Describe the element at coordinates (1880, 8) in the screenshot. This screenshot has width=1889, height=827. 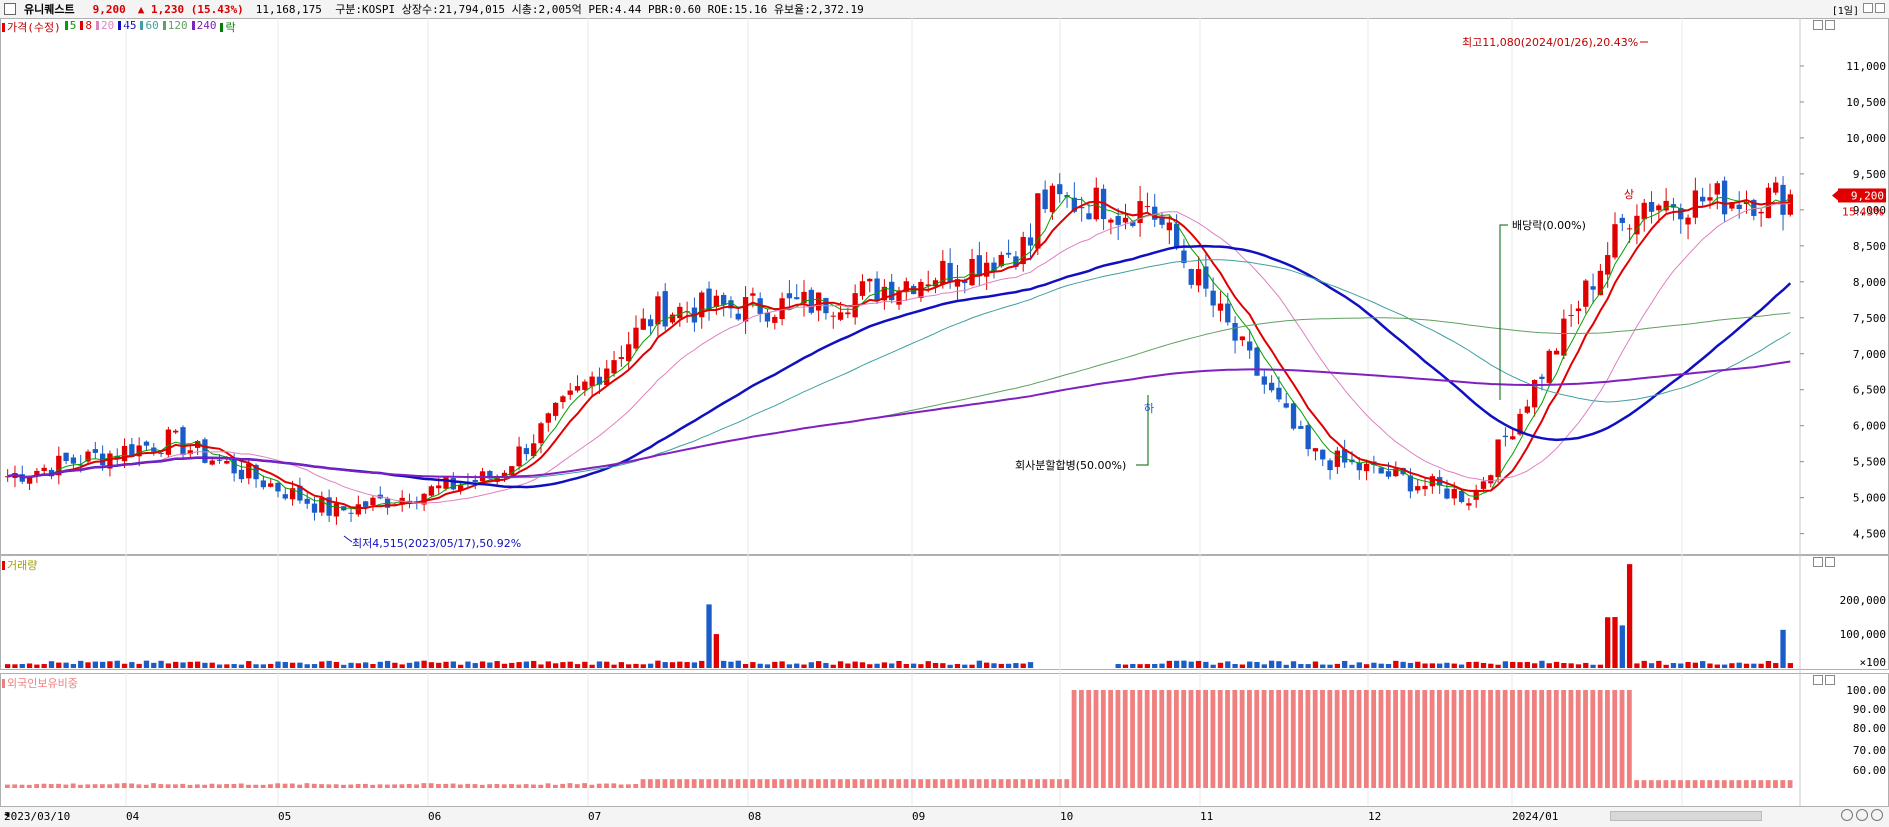
I see `close-icon` at that location.